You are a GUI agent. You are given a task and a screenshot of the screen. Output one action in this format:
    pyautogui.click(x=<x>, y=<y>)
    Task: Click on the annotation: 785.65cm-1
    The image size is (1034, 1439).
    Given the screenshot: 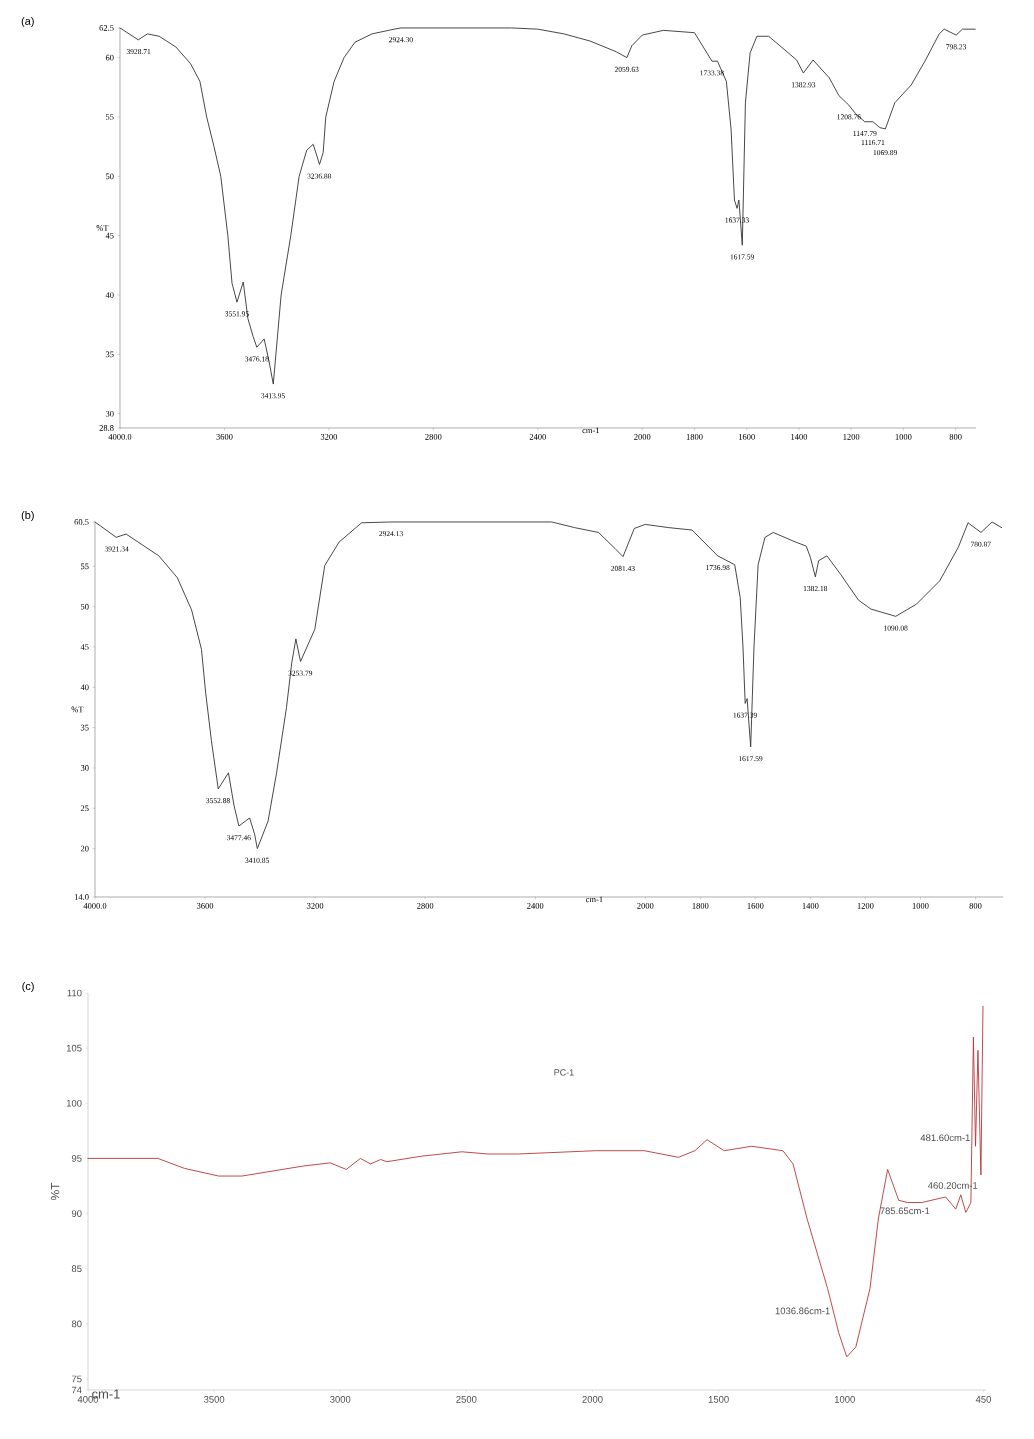 What is the action you would take?
    pyautogui.click(x=905, y=1211)
    